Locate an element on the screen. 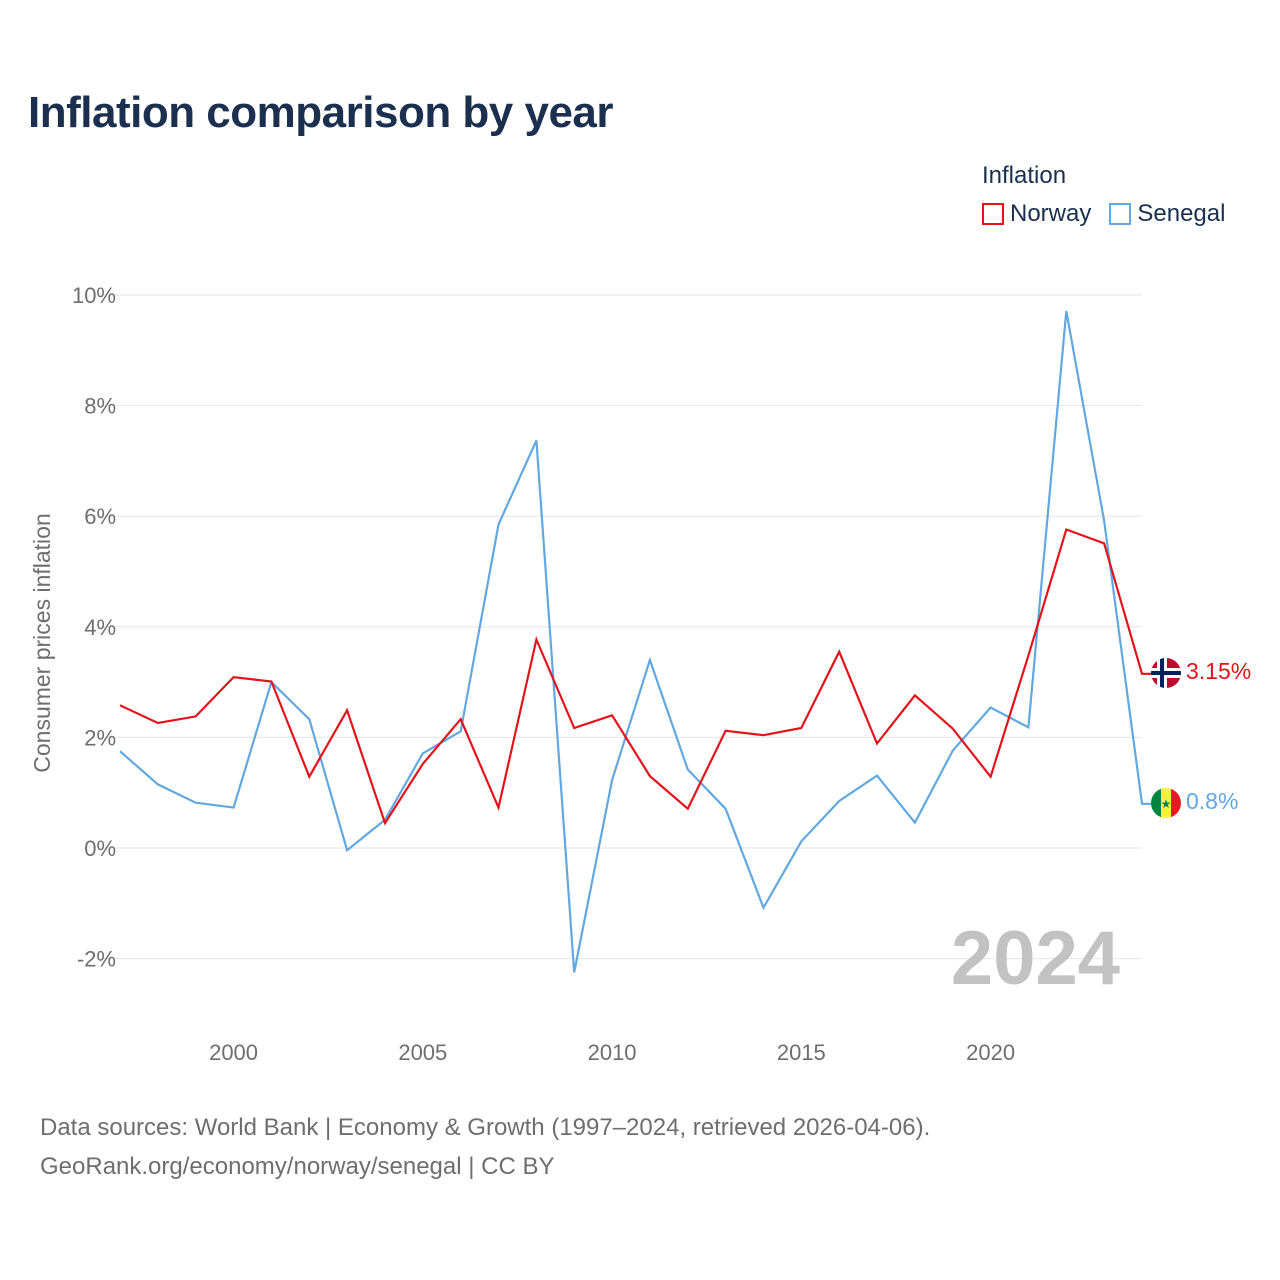  y-tick-label: 8% is located at coordinates (100, 406).